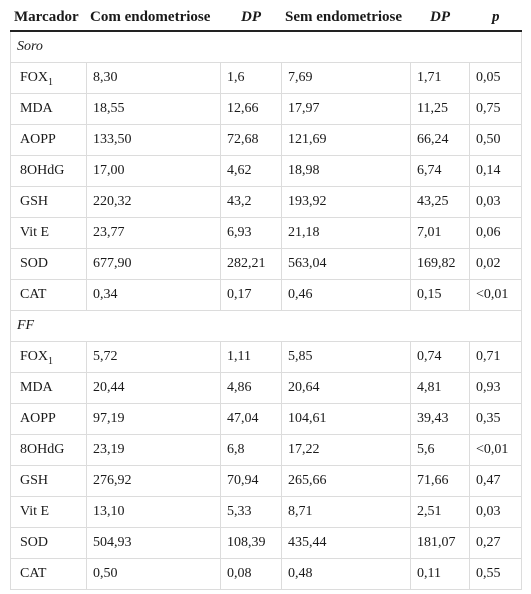 The height and width of the screenshot is (594, 531). What do you see at coordinates (440, 109) in the screenshot?
I see `dp-sem-value: 11,25` at bounding box center [440, 109].